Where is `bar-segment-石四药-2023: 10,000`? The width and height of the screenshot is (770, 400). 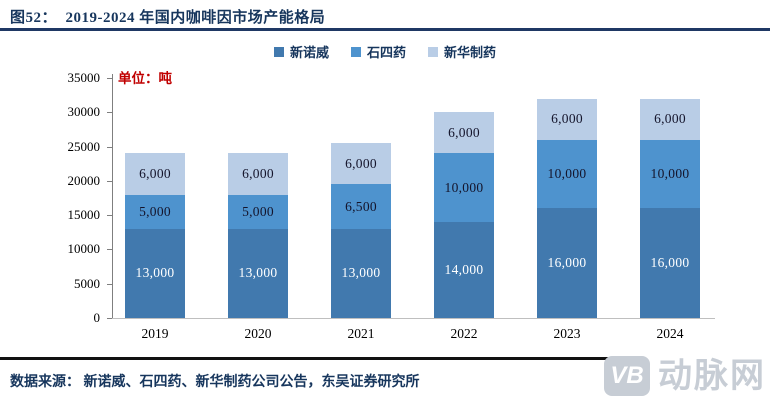 bar-segment-石四药-2023: 10,000 is located at coordinates (567, 174).